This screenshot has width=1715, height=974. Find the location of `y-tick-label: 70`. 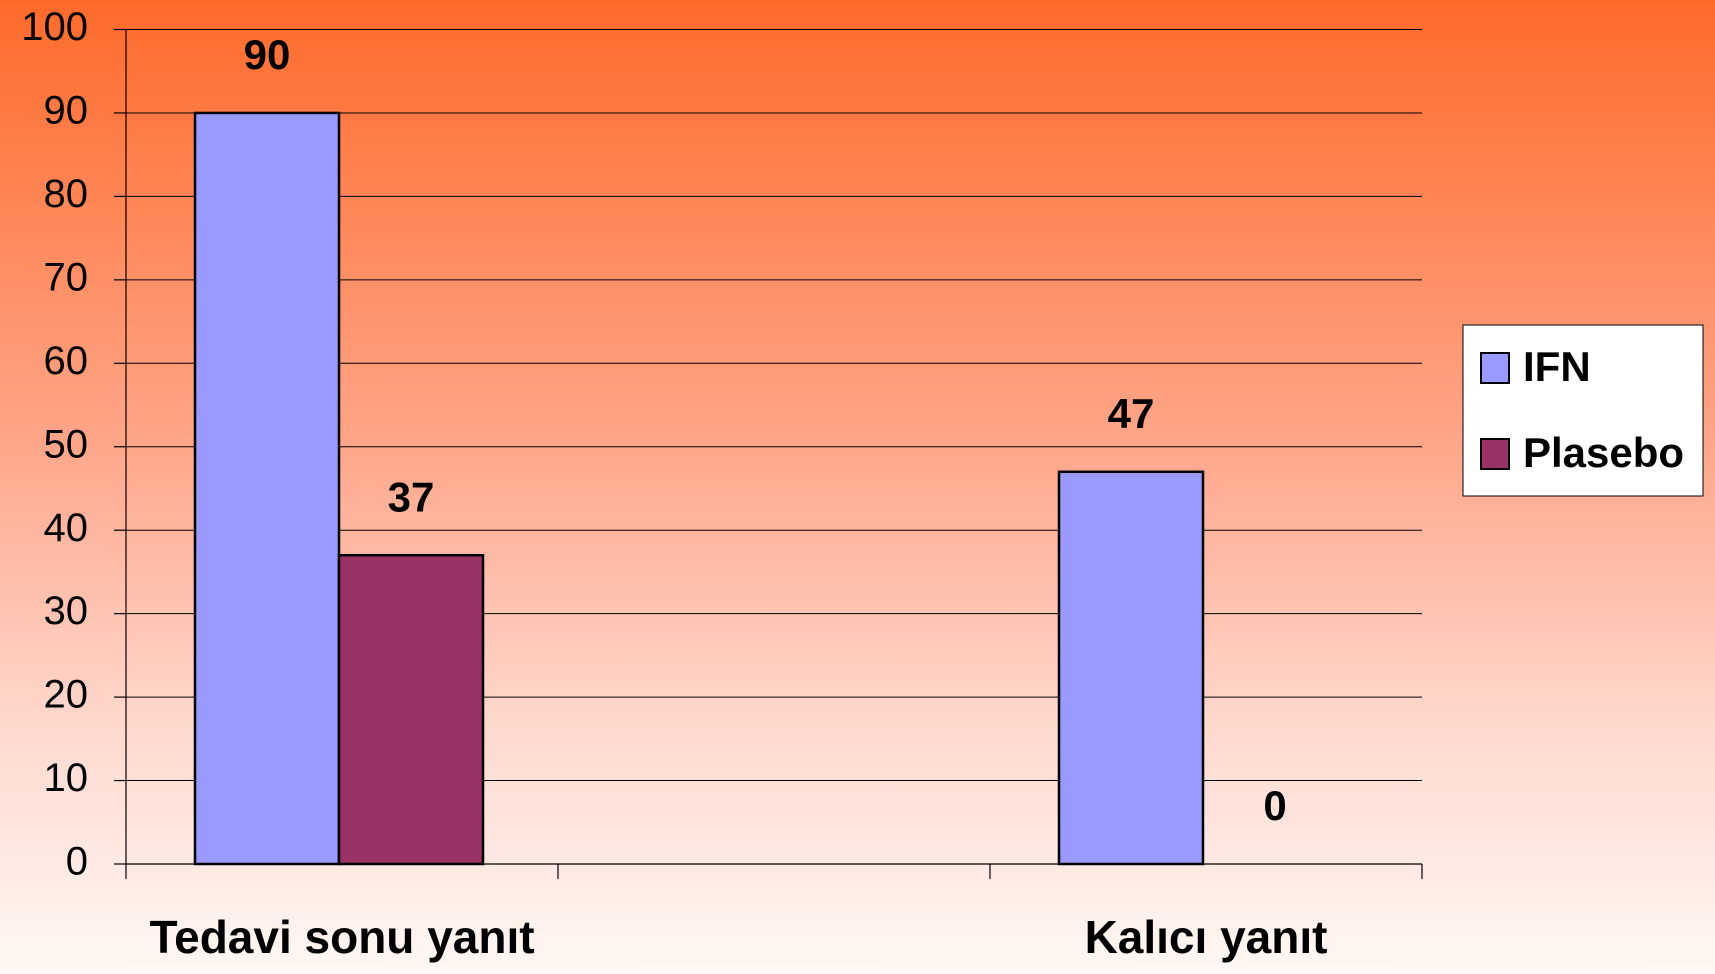

y-tick-label: 70 is located at coordinates (66, 277).